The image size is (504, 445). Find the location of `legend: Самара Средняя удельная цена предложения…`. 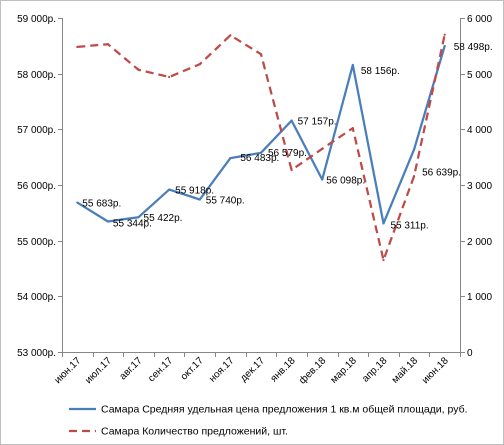

legend: Самара Средняя удельная цена предложения… is located at coordinates (268, 421).